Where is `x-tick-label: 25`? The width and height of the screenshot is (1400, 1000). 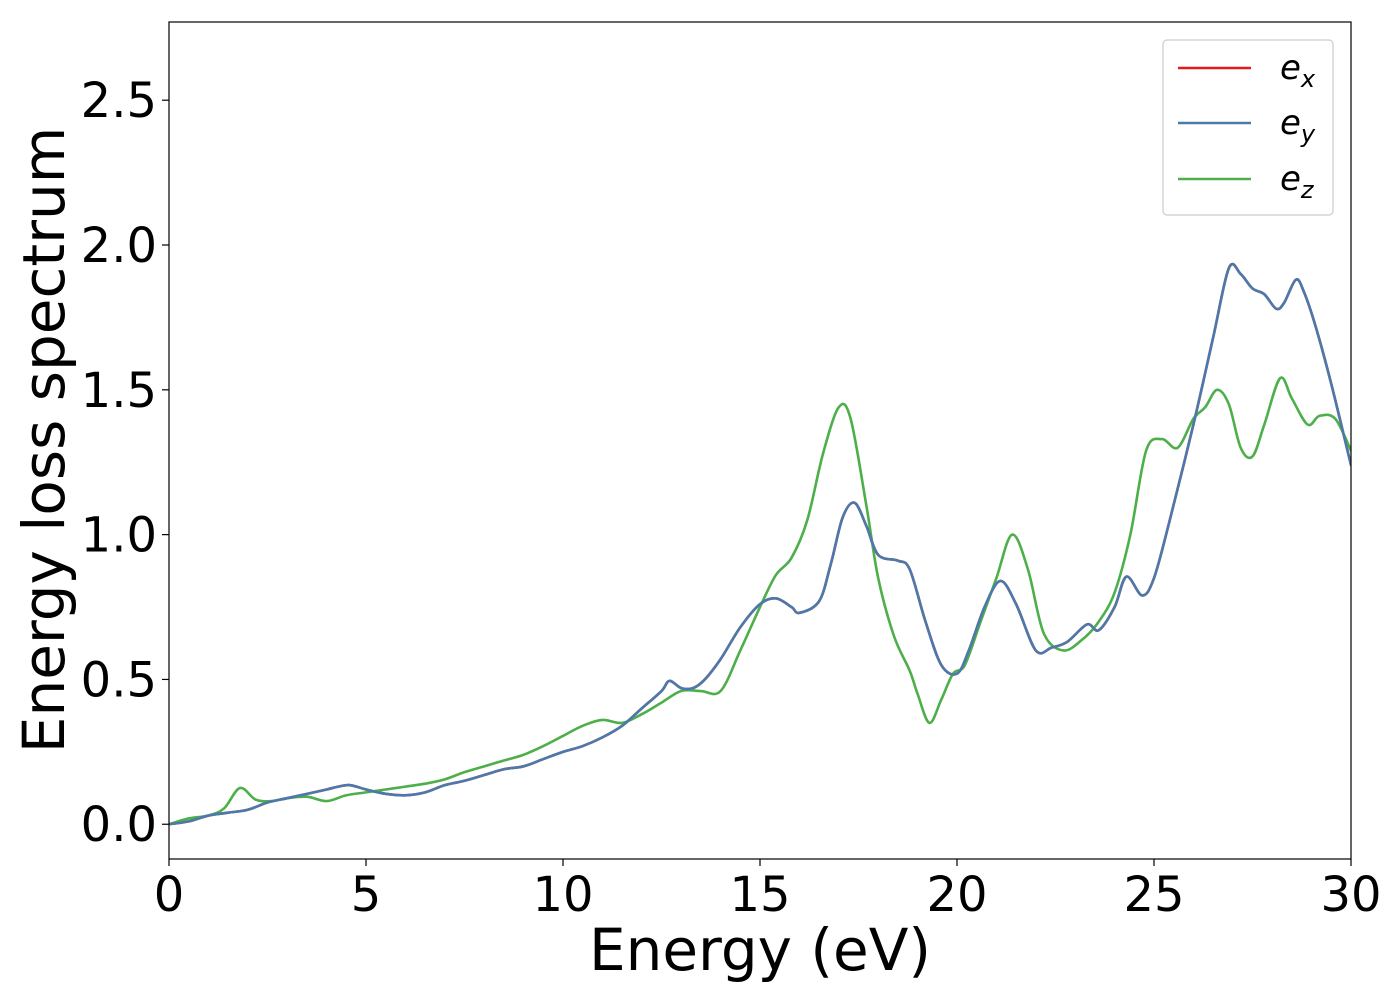
x-tick-label: 25 is located at coordinates (1153, 895).